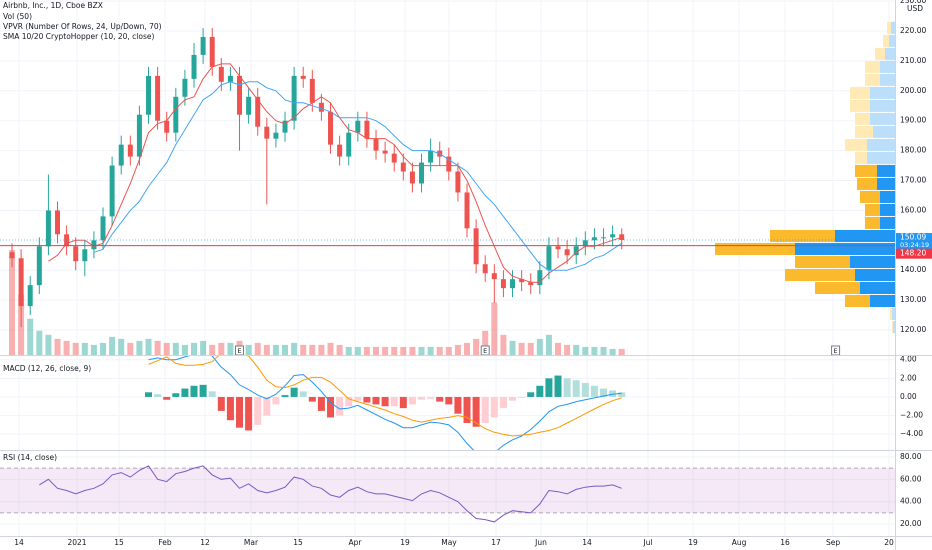 This screenshot has width=932, height=550. I want to click on x-tick-label: 19, so click(405, 542).